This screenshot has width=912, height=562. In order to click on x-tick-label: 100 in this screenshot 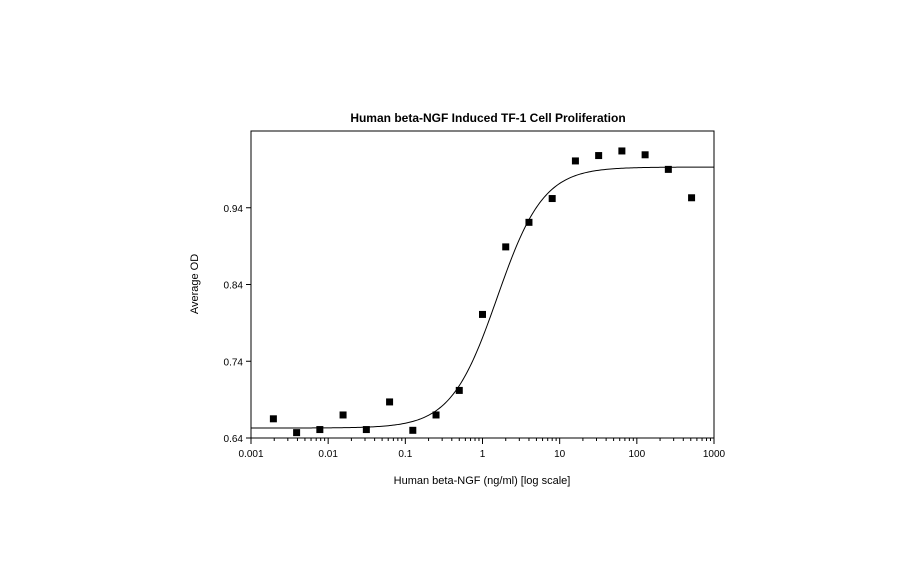, I will do `click(636, 454)`.